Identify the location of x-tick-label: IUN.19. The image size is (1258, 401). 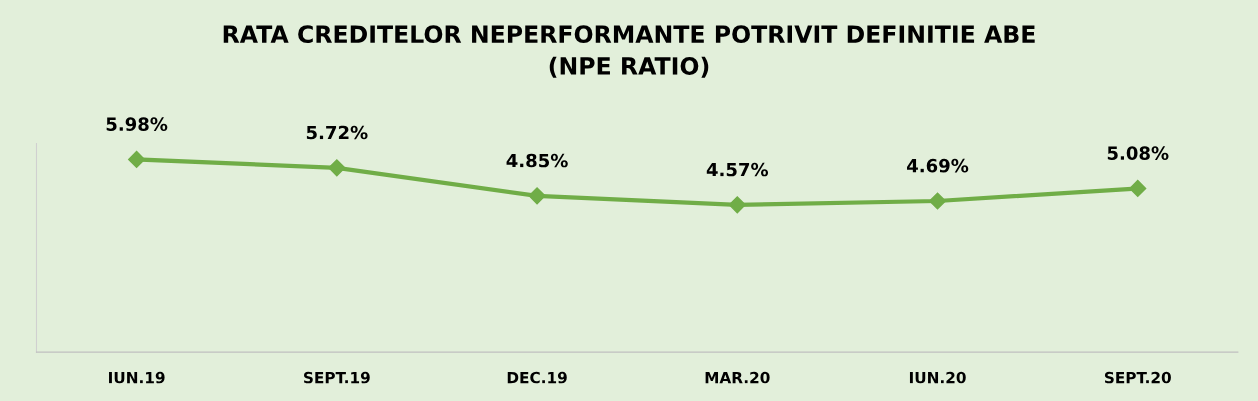
(137, 377).